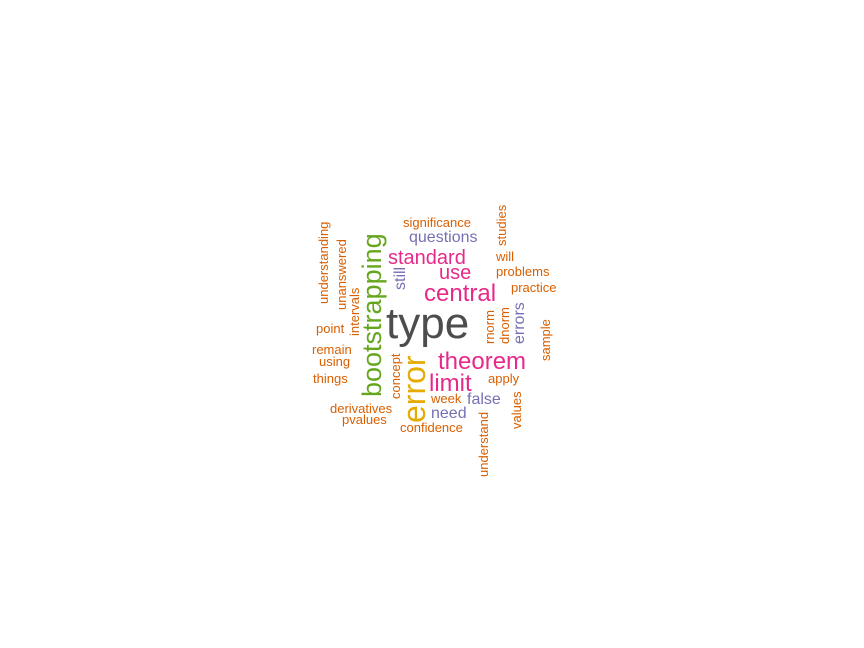  What do you see at coordinates (400, 278) in the screenshot?
I see `word-still: still` at bounding box center [400, 278].